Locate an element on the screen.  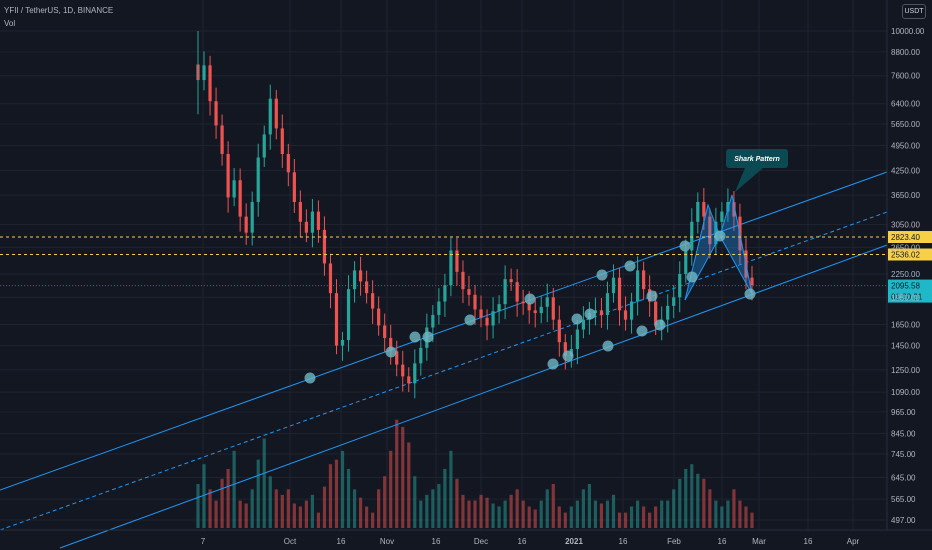
price-tick-label: 1250.00 is located at coordinates (905, 370).